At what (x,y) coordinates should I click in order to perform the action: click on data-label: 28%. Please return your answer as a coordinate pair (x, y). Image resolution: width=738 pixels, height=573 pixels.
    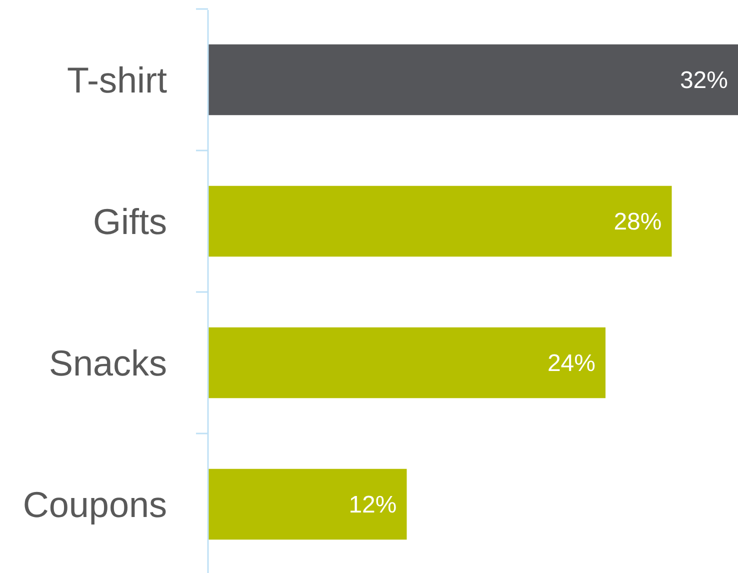
    Looking at the image, I should click on (638, 222).